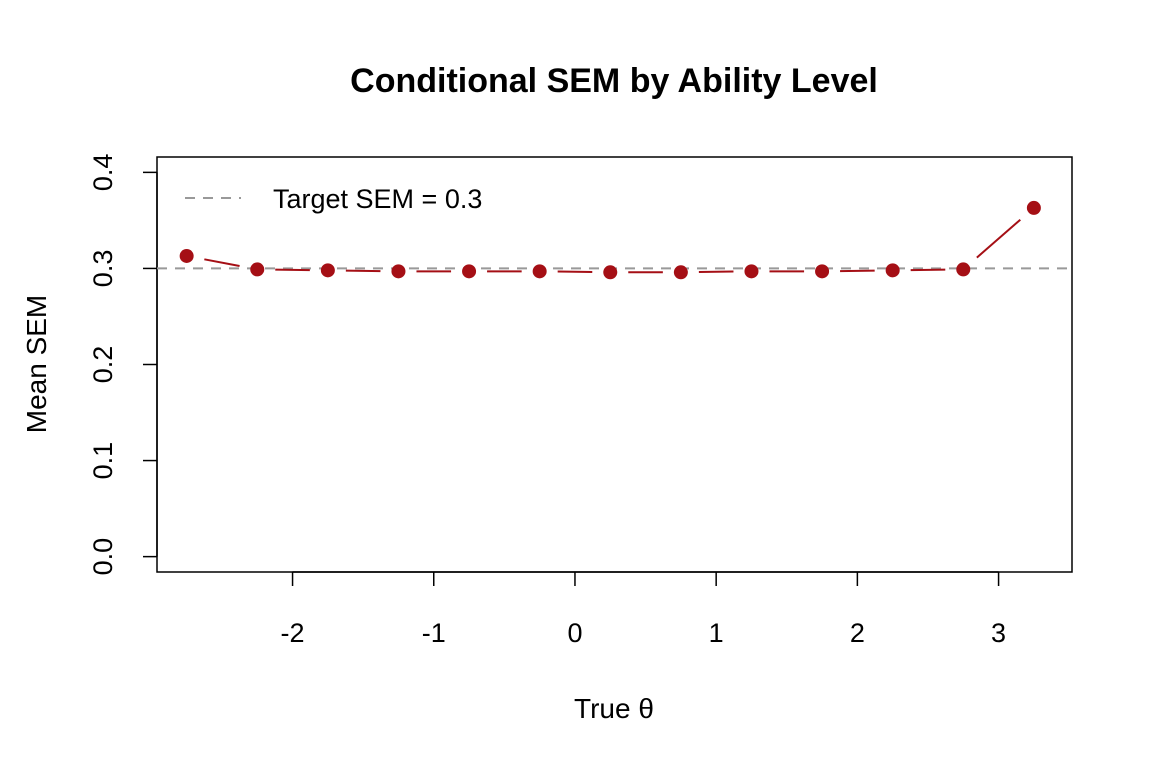 The image size is (1152, 773). Describe the element at coordinates (434, 633) in the screenshot. I see `x-tick-label: -1` at that location.